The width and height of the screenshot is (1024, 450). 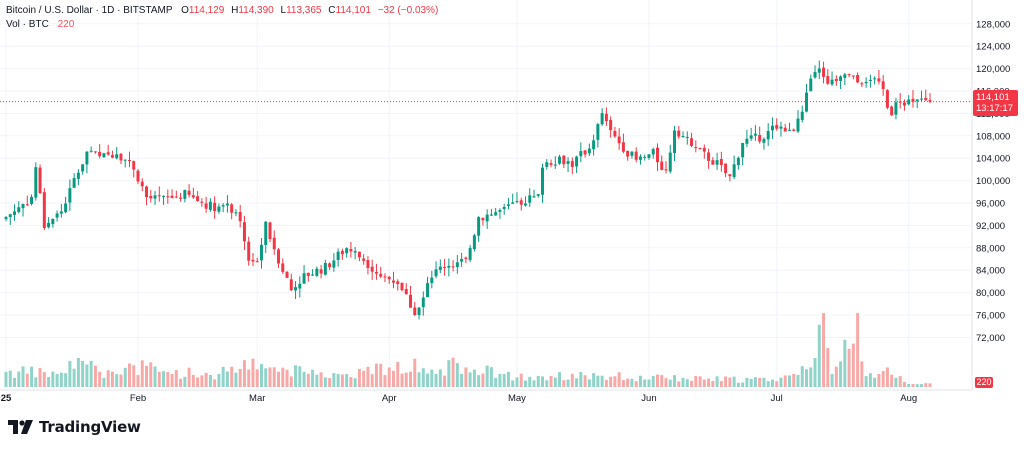 I want to click on x-tick-label: 25, so click(x=6, y=398).